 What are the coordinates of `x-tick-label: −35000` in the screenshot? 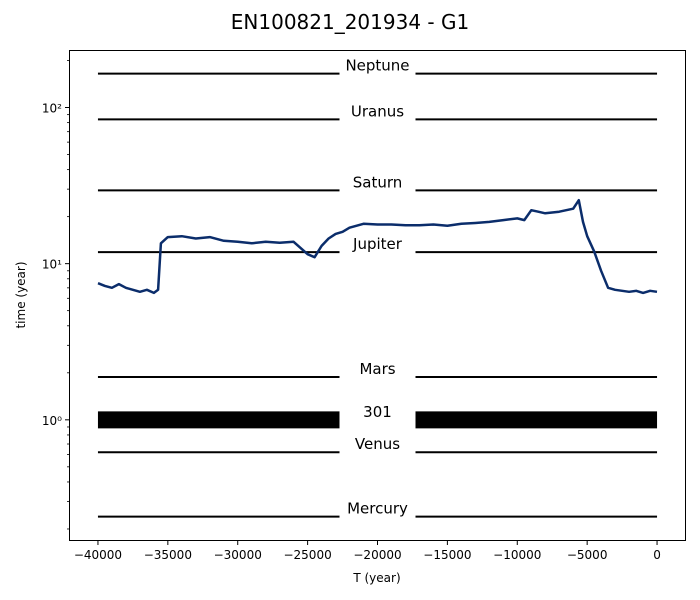 It's located at (168, 555).